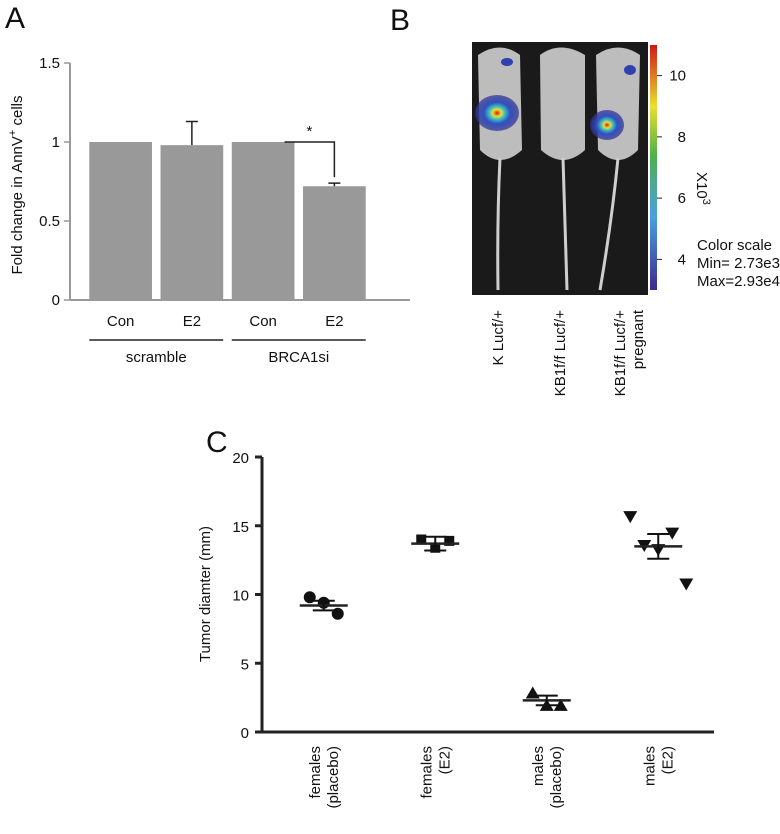 Image resolution: width=780 pixels, height=834 pixels. Describe the element at coordinates (734, 245) in the screenshot. I see `colorbar-note: Color scale` at that location.